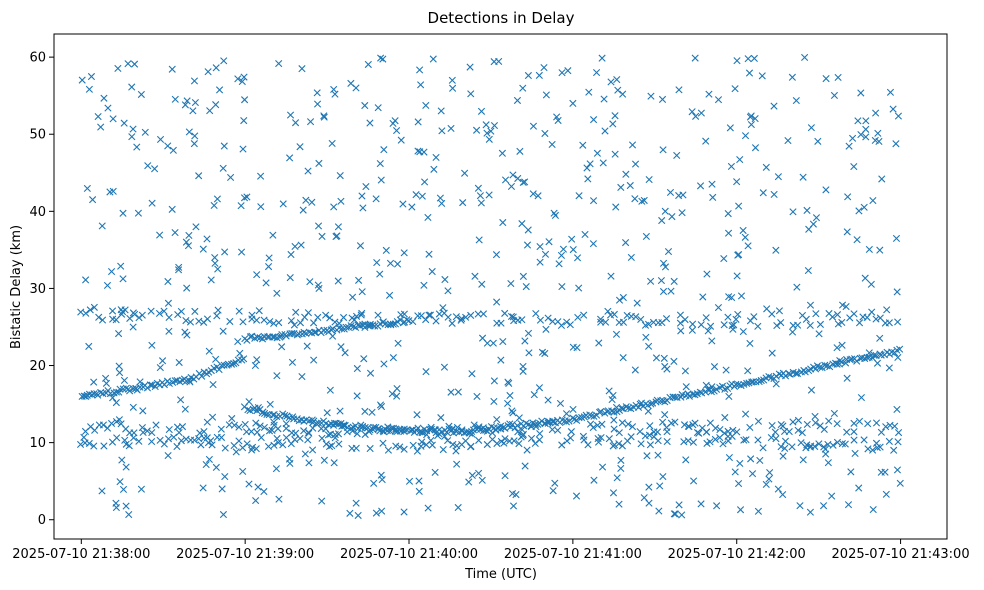  I want to click on x-axis-label: Time (UTC), so click(500, 574).